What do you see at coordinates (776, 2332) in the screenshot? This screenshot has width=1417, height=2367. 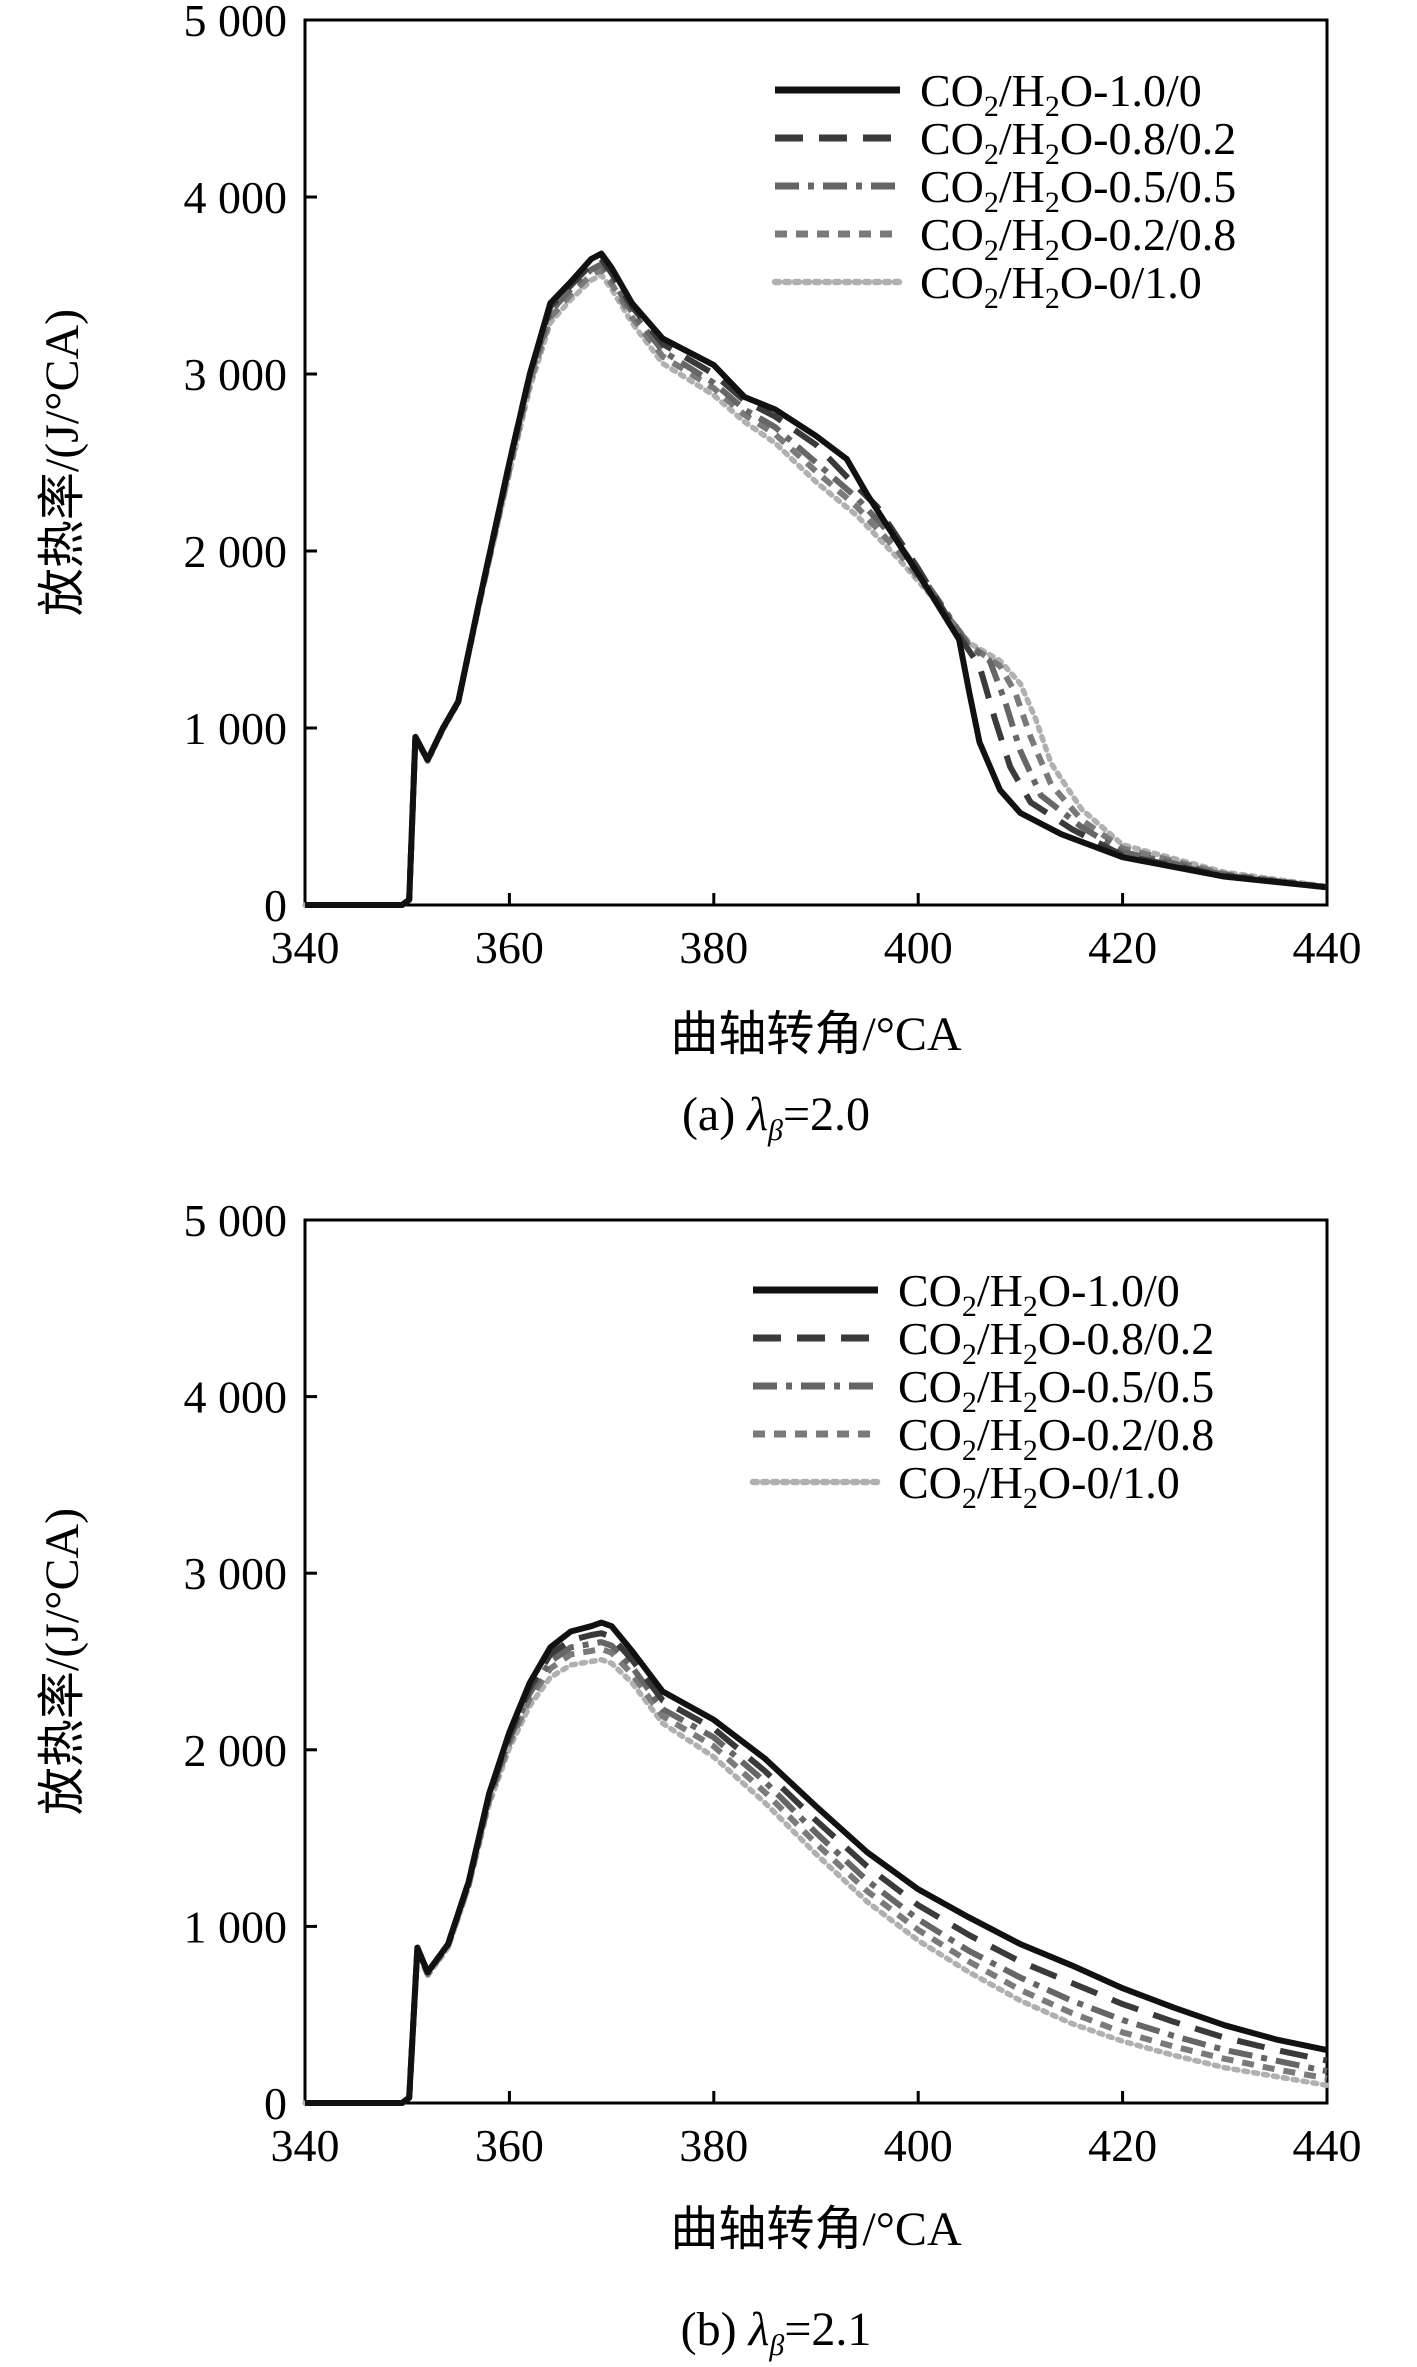 I see `panel-caption: (b) λβ=2.1` at bounding box center [776, 2332].